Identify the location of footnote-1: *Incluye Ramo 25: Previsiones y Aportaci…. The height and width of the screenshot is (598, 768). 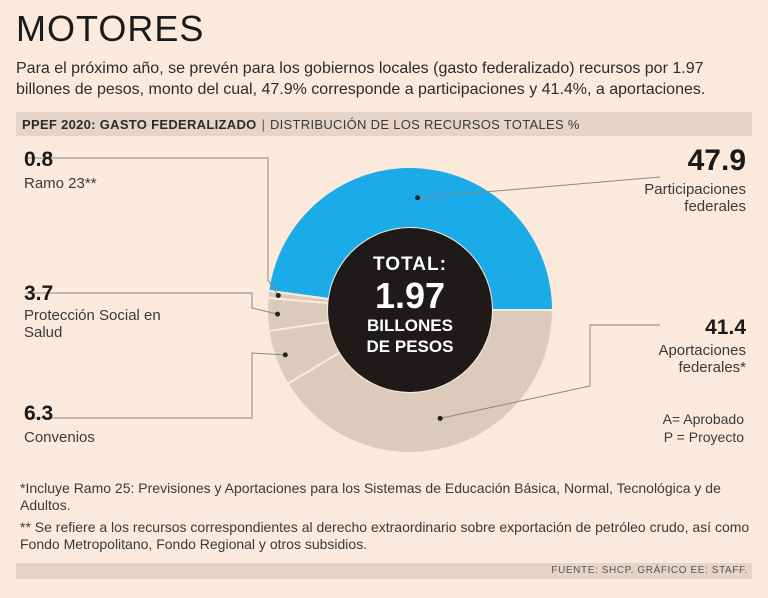
(370, 496).